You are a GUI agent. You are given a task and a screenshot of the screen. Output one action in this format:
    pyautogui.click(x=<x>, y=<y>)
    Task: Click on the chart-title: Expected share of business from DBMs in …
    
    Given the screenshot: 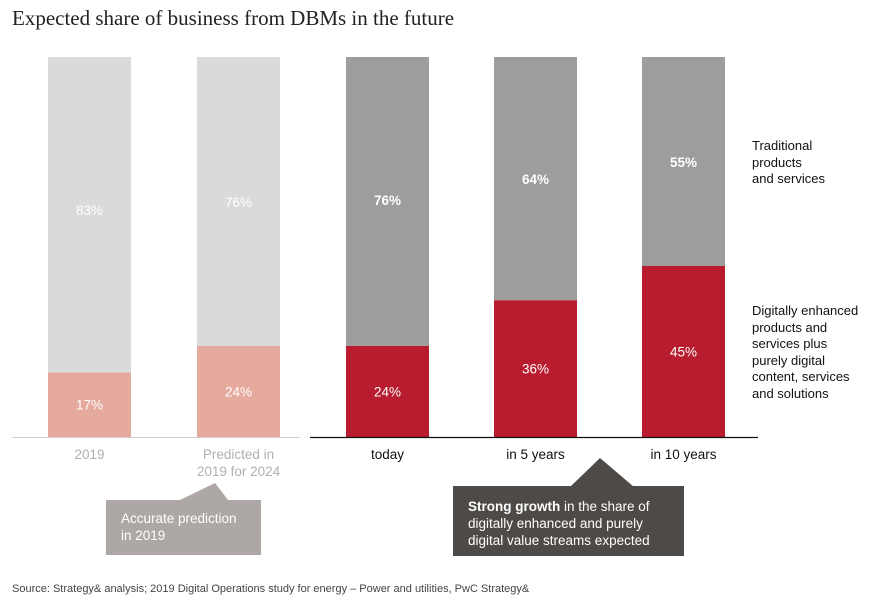 What is the action you would take?
    pyautogui.click(x=233, y=18)
    